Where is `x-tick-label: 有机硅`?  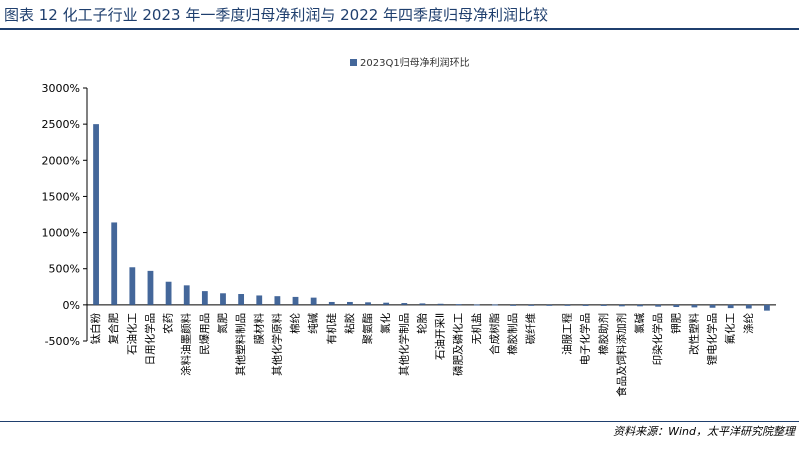
x-tick-label: 有机硅 is located at coordinates (331, 328).